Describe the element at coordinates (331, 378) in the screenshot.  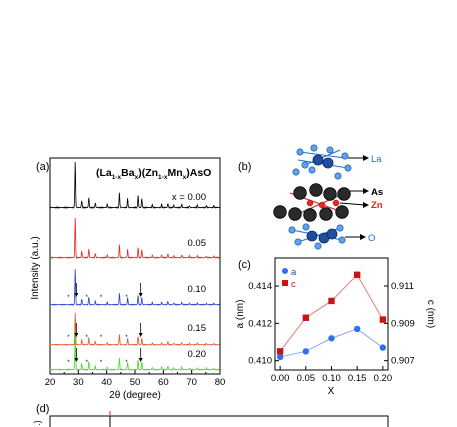
I see `c-xtick-label: 0.10` at that location.